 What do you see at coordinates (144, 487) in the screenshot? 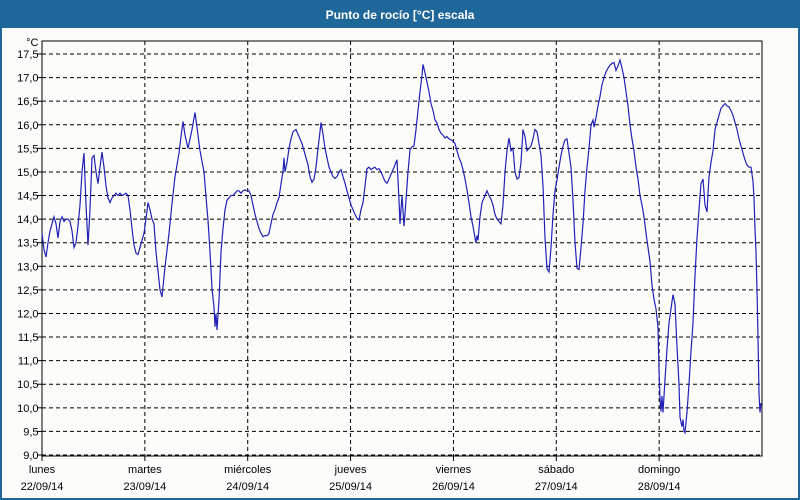
I see `x-date-label: 23/09/14` at bounding box center [144, 487].